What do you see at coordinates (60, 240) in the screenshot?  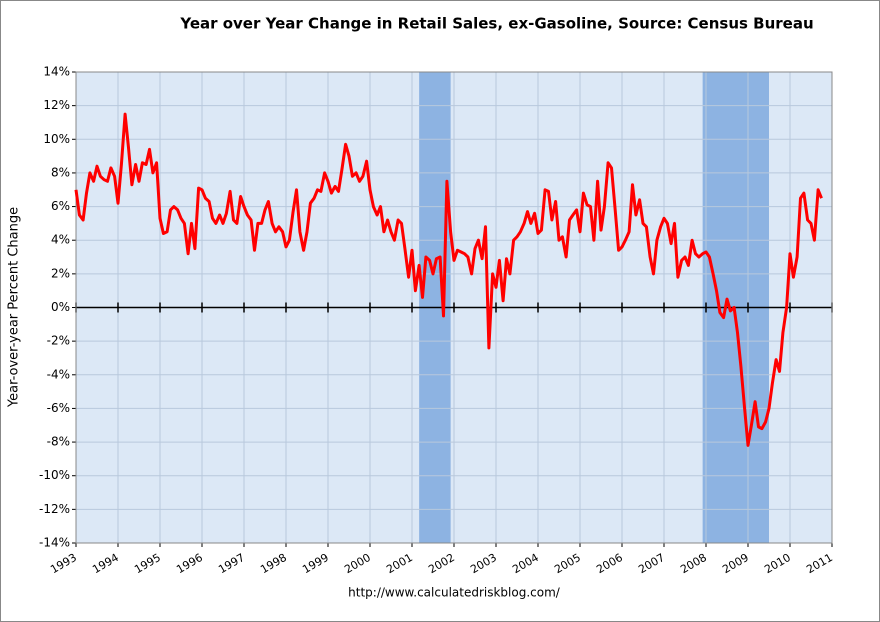 I see `y-tick-label: 4%` at bounding box center [60, 240].